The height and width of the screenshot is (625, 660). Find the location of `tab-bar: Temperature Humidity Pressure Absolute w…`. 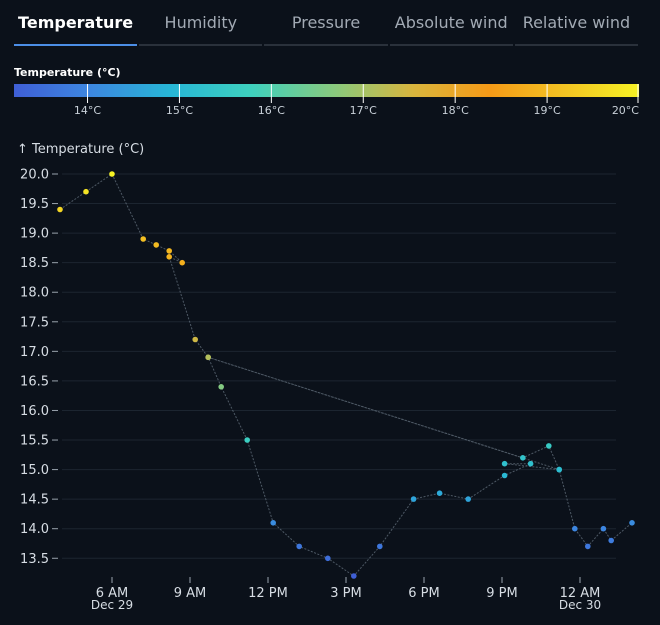

tab-bar: Temperature Humidity Pressure Absolute w… is located at coordinates (326, 23).